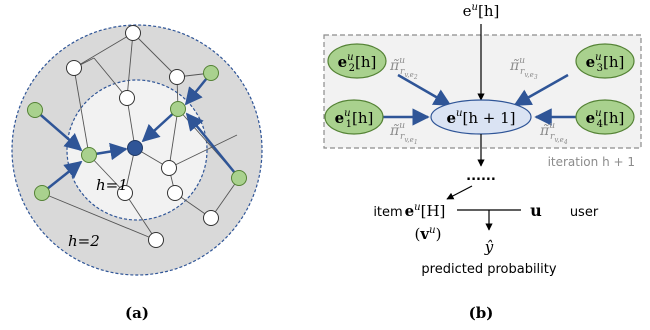  Describe the element at coordinates (489, 247) in the screenshot. I see `prediction-symbol: ŷ` at that location.